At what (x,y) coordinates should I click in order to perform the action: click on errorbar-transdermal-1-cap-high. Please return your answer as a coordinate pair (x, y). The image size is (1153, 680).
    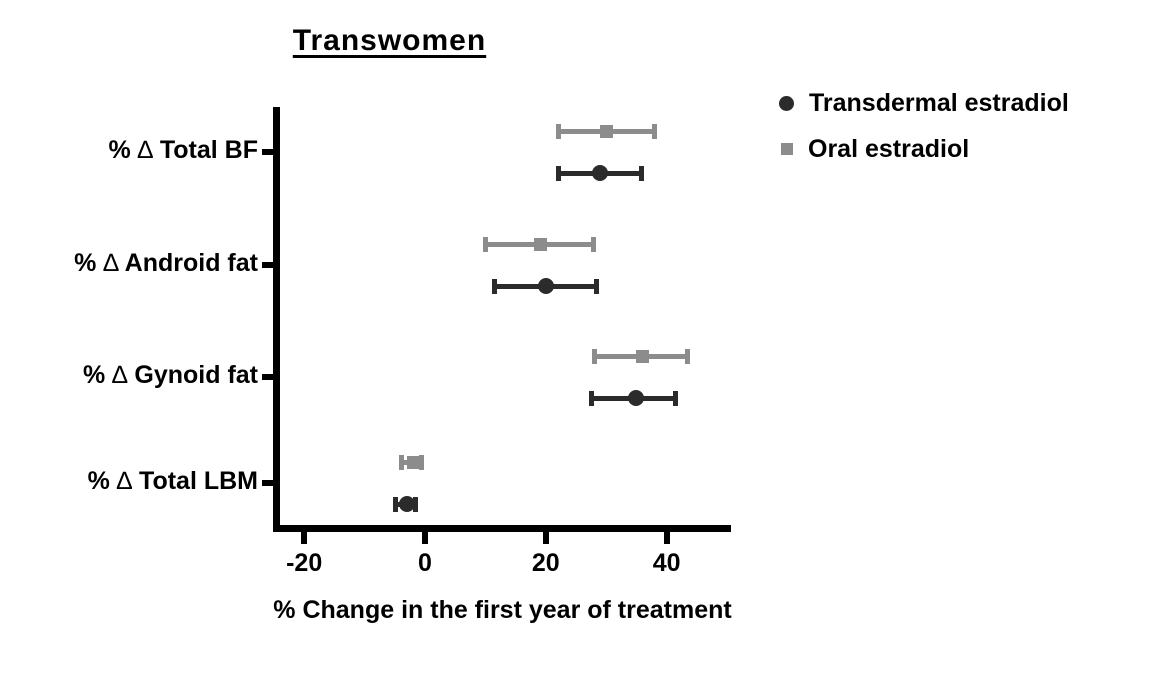
    Looking at the image, I should click on (597, 286).